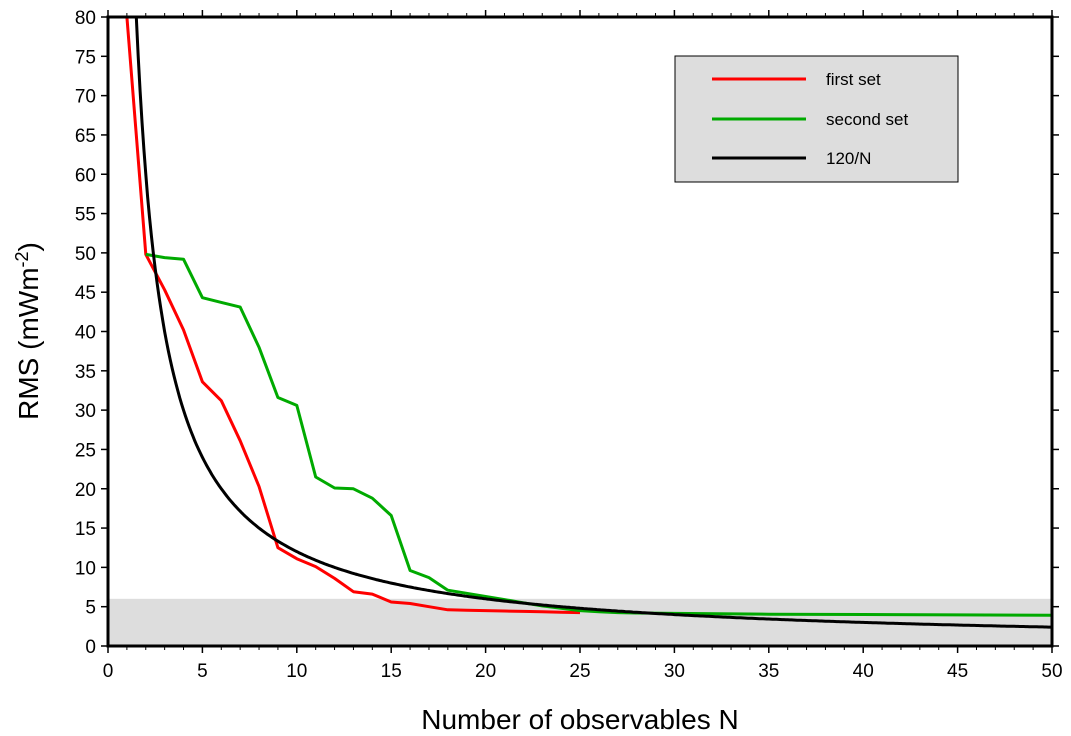  I want to click on y-tick-label: 35, so click(85, 372).